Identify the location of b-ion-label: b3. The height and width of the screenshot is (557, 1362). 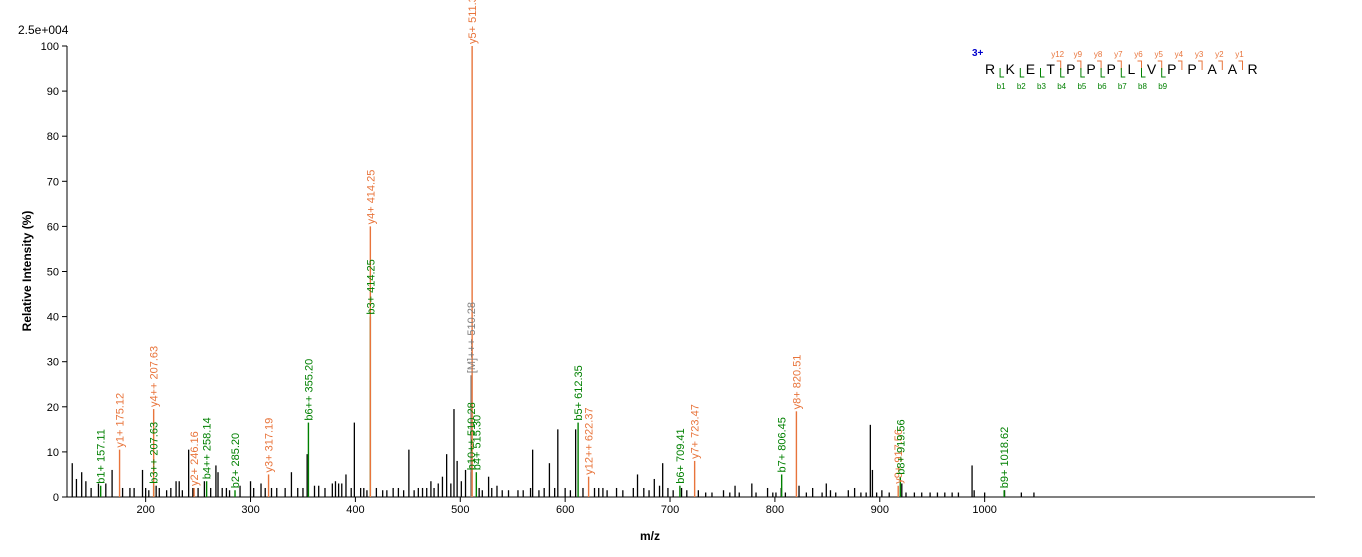
(1041, 86).